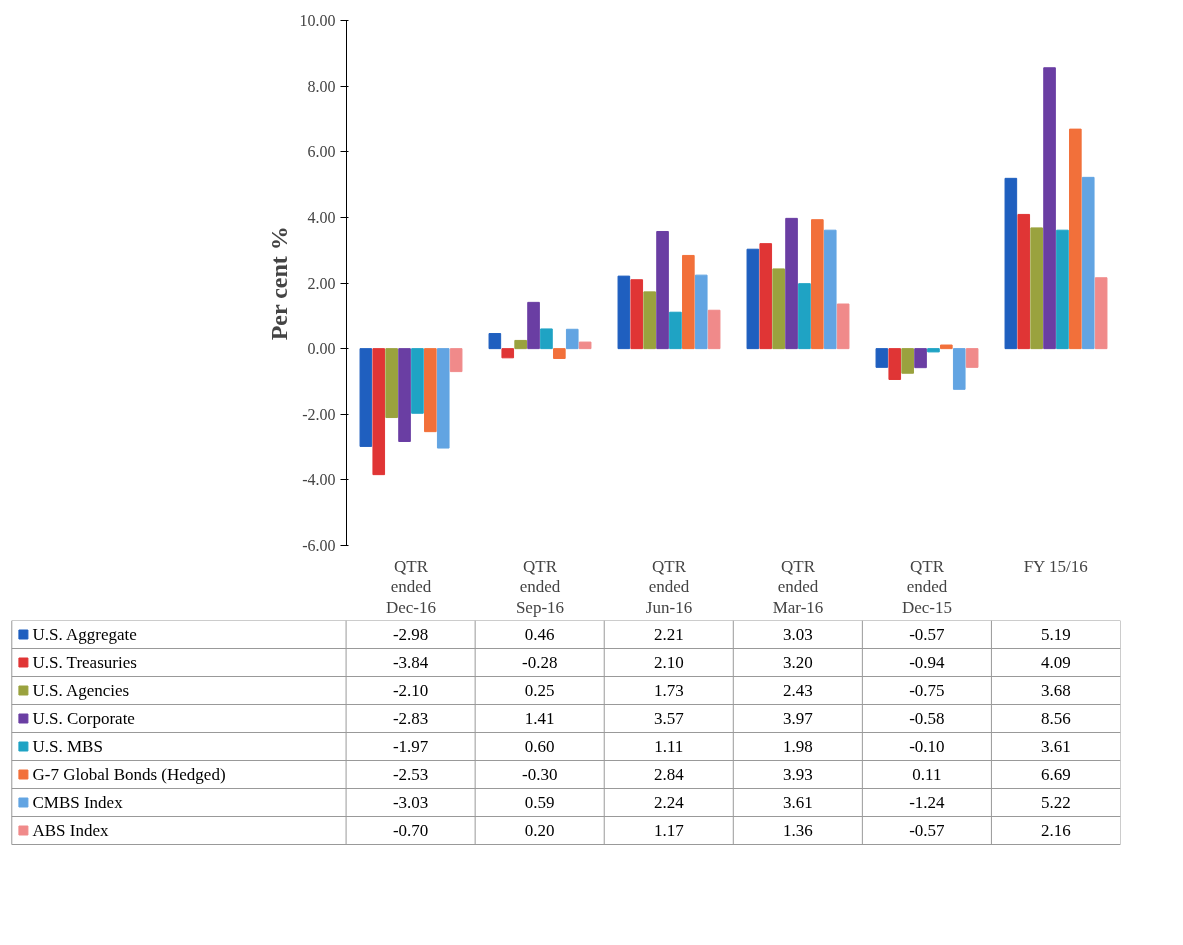  What do you see at coordinates (927, 662) in the screenshot?
I see `data-label: -0.94` at bounding box center [927, 662].